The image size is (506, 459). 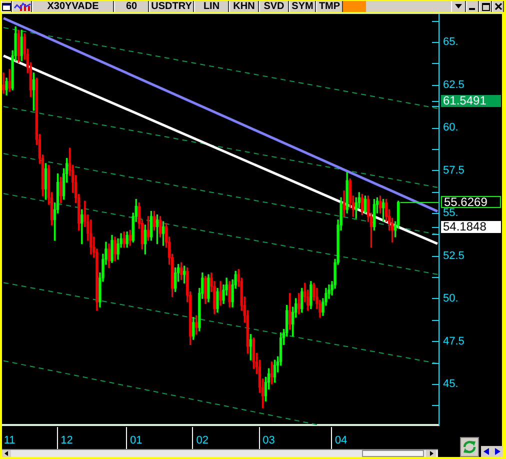 I want to click on text: KHN, so click(x=244, y=6).